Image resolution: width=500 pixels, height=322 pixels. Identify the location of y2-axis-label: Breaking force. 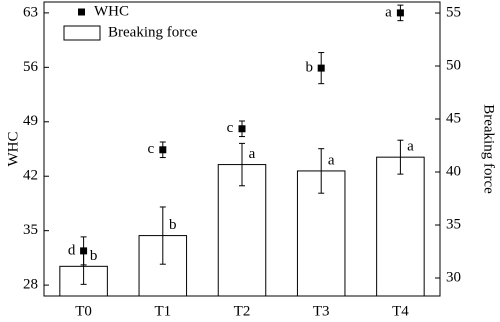
(489, 149).